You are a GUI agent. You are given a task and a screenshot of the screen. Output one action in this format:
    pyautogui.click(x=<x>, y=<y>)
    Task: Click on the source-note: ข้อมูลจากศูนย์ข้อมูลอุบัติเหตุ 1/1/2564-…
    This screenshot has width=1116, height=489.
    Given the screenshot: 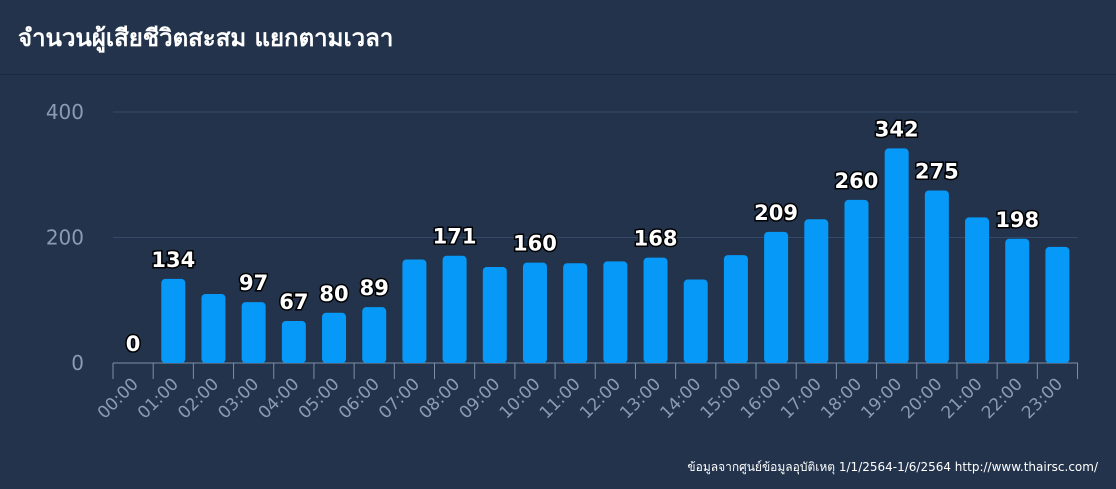 What is the action you would take?
    pyautogui.click(x=892, y=467)
    